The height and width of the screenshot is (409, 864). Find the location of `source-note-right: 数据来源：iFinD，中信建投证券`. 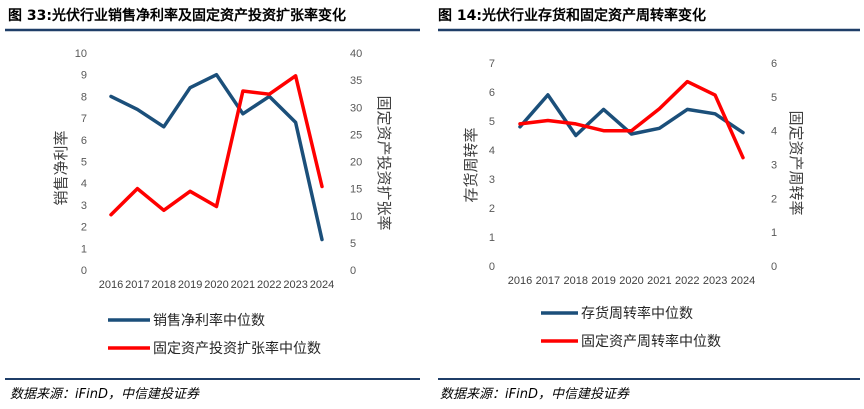

source-note-right: 数据来源：iFinD，中信建投证券 is located at coordinates (535, 394).